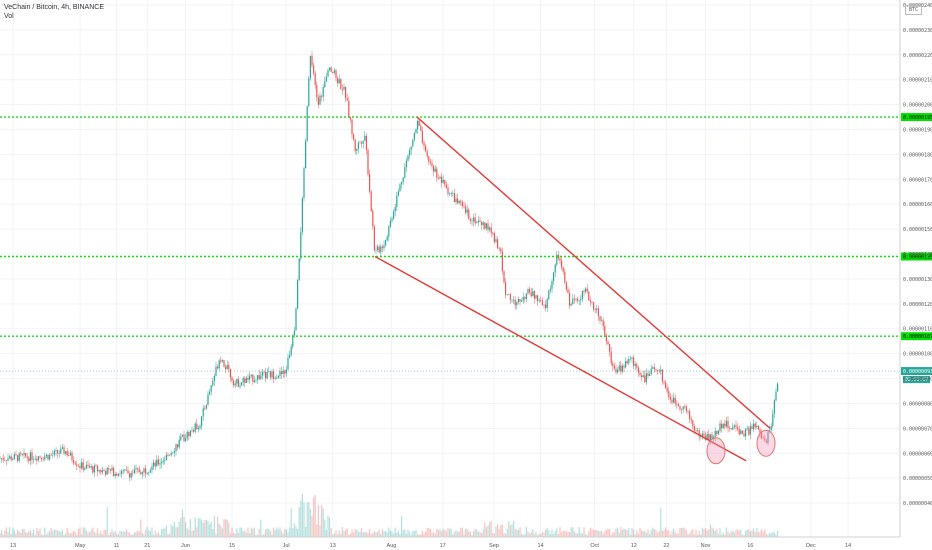 The image size is (932, 550). What do you see at coordinates (494, 546) in the screenshot?
I see `x-tick-label: Sep` at bounding box center [494, 546].